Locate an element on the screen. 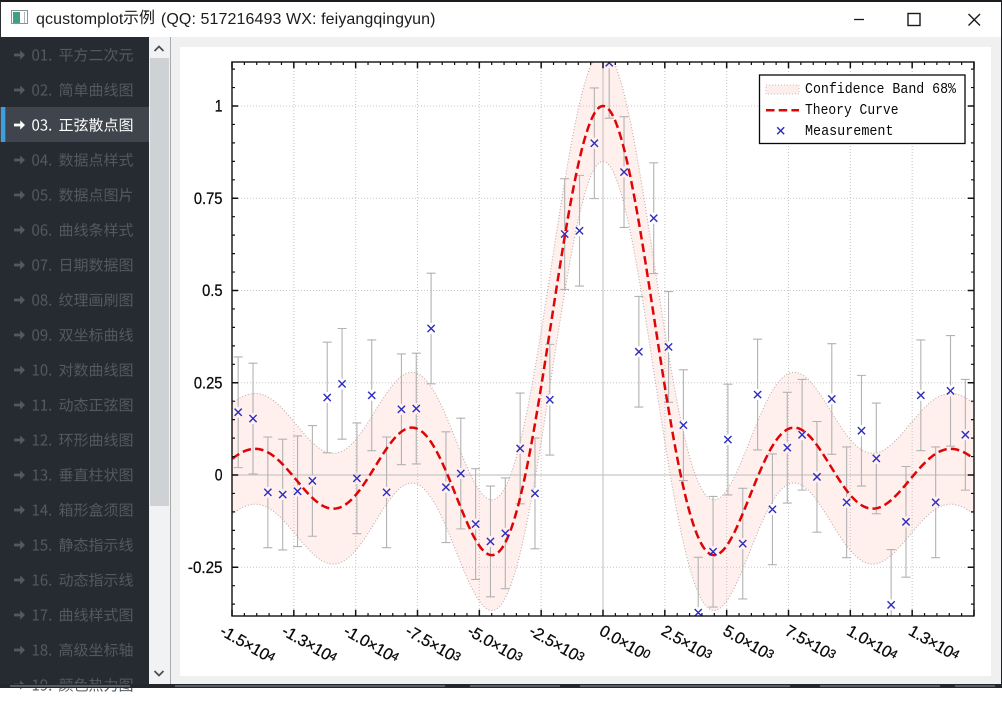 The height and width of the screenshot is (702, 1002). svg-text: 0.75 is located at coordinates (208, 199).